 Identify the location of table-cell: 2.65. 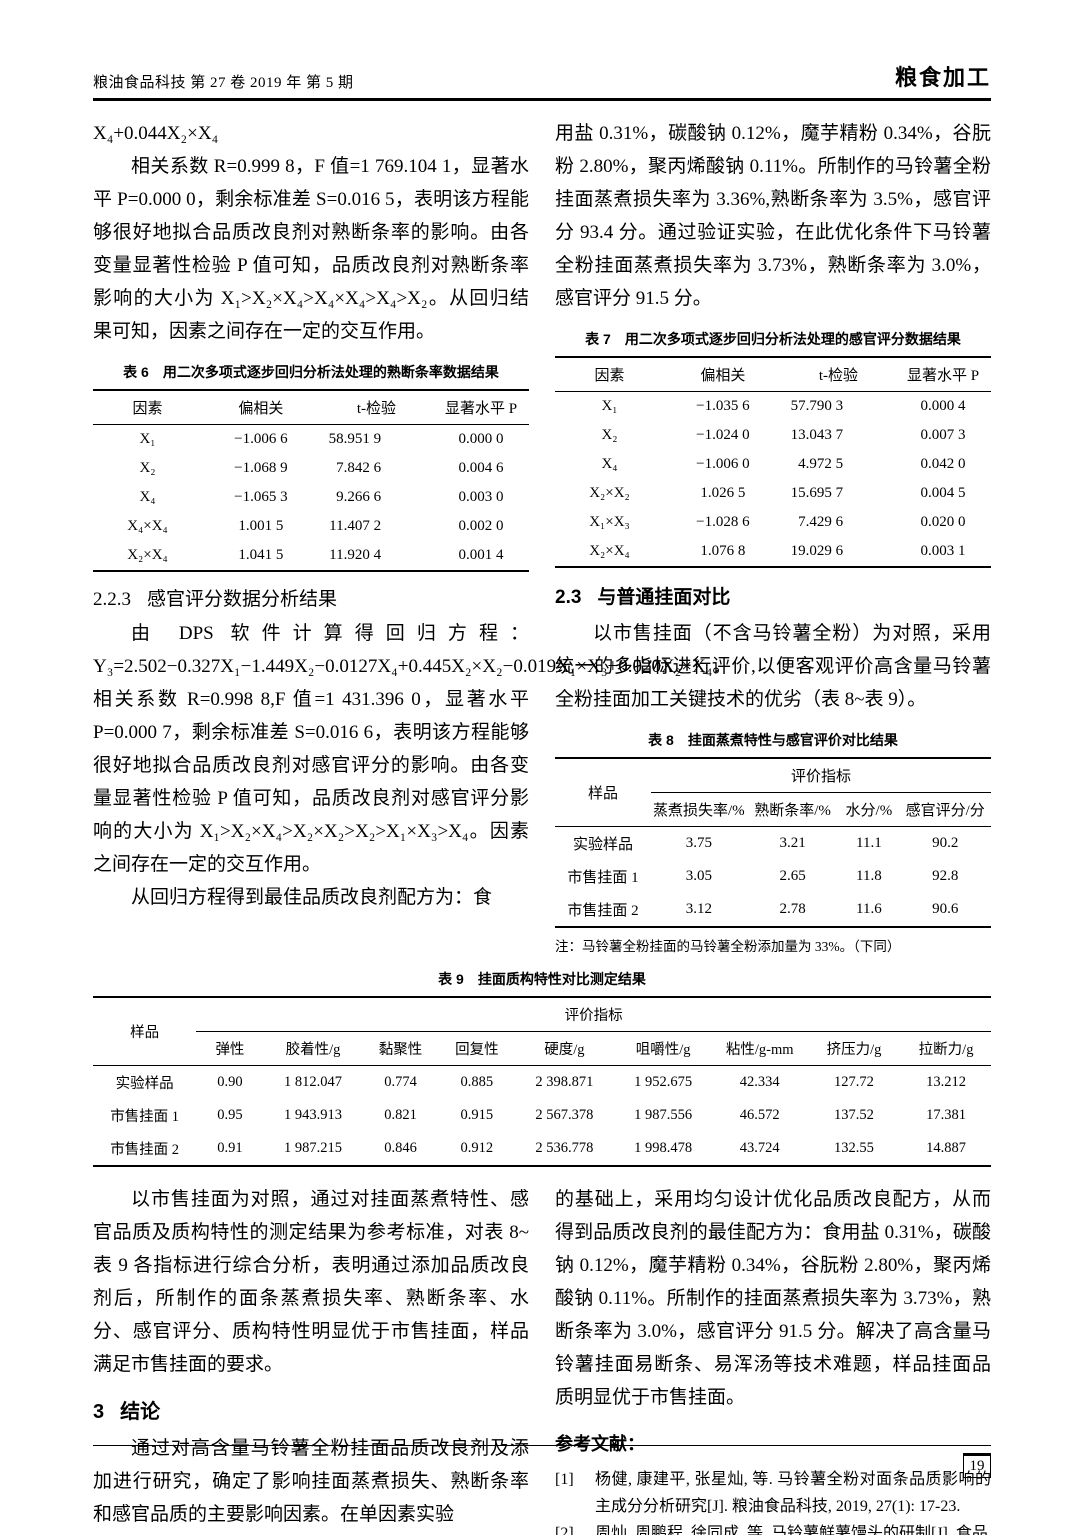
(792, 876).